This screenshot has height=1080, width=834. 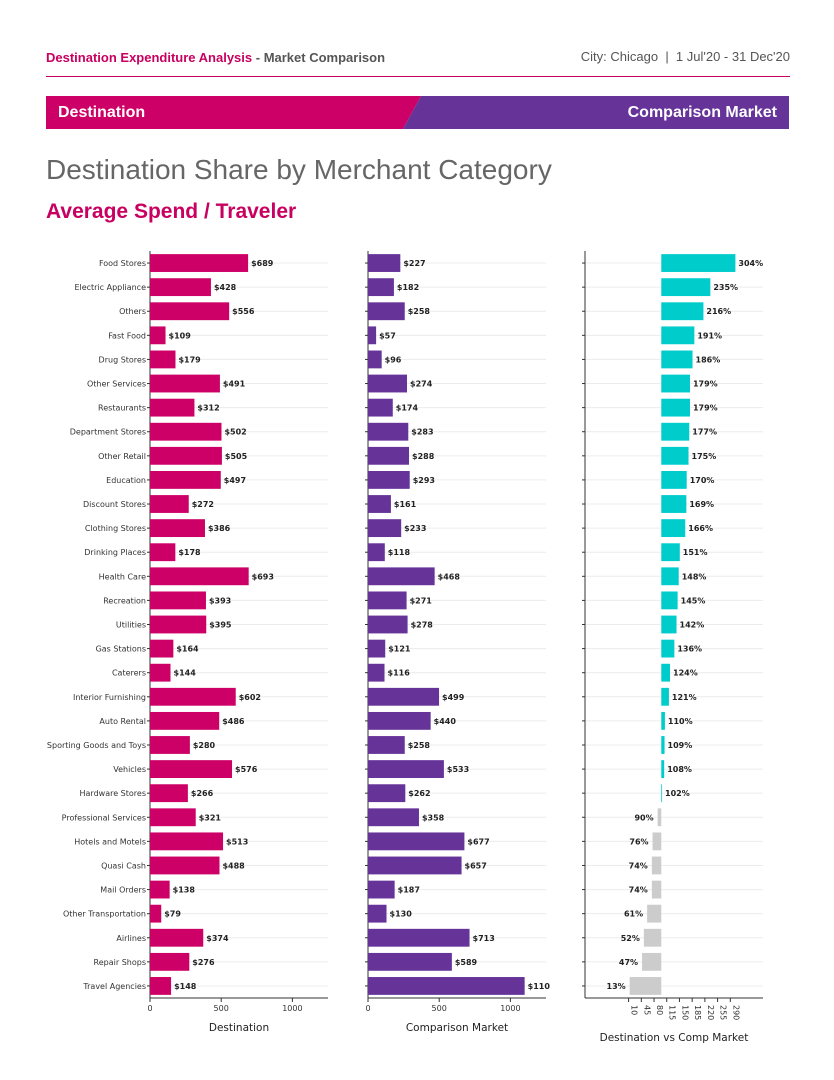 I want to click on data-label: $280, so click(x=204, y=745).